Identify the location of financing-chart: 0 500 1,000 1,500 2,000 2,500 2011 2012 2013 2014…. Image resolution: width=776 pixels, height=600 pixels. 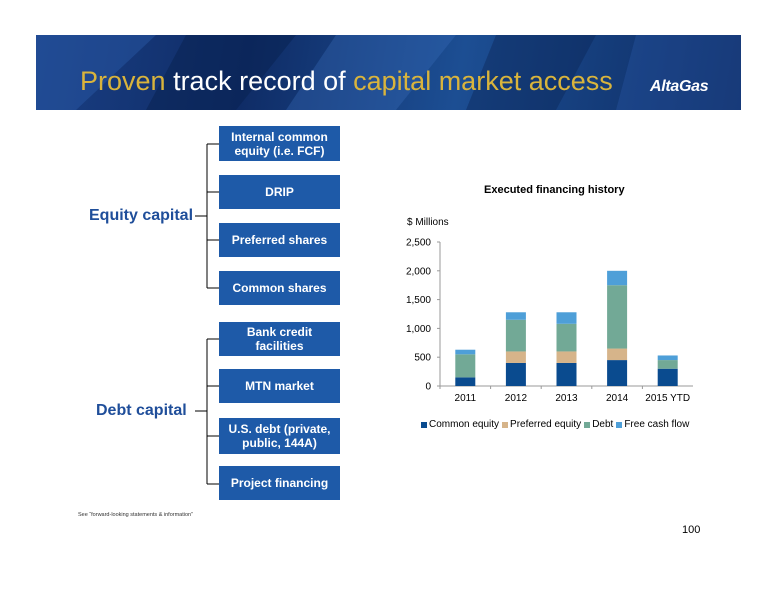
(549, 321).